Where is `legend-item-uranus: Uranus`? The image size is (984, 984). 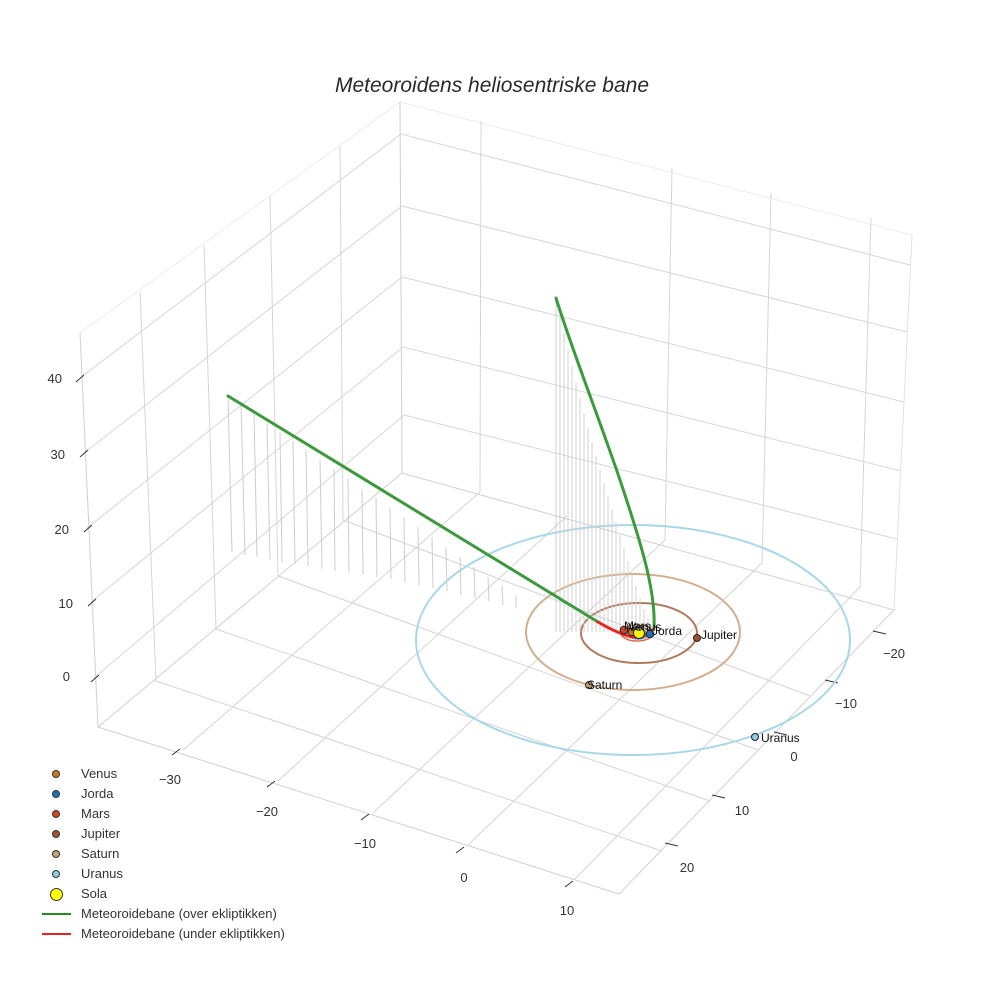 legend-item-uranus: Uranus is located at coordinates (160, 874).